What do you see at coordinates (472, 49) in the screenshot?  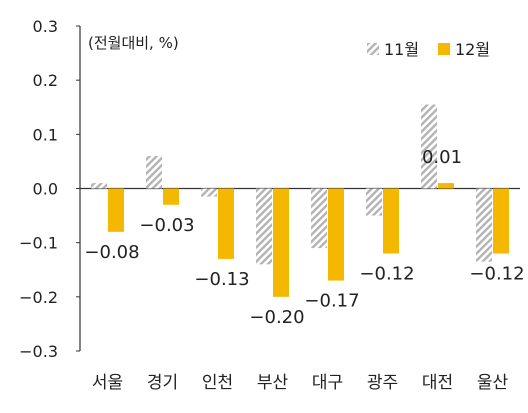 I see `legend-label: 12월` at bounding box center [472, 49].